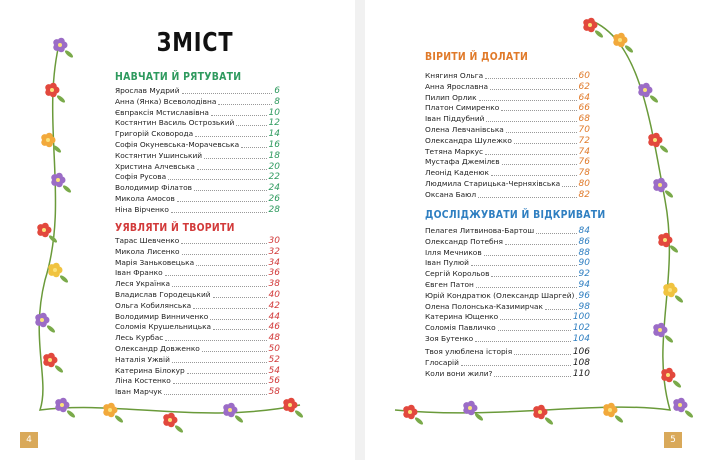  I want to click on toc-entry: Княгиня Ольга 60, so click(507, 76).